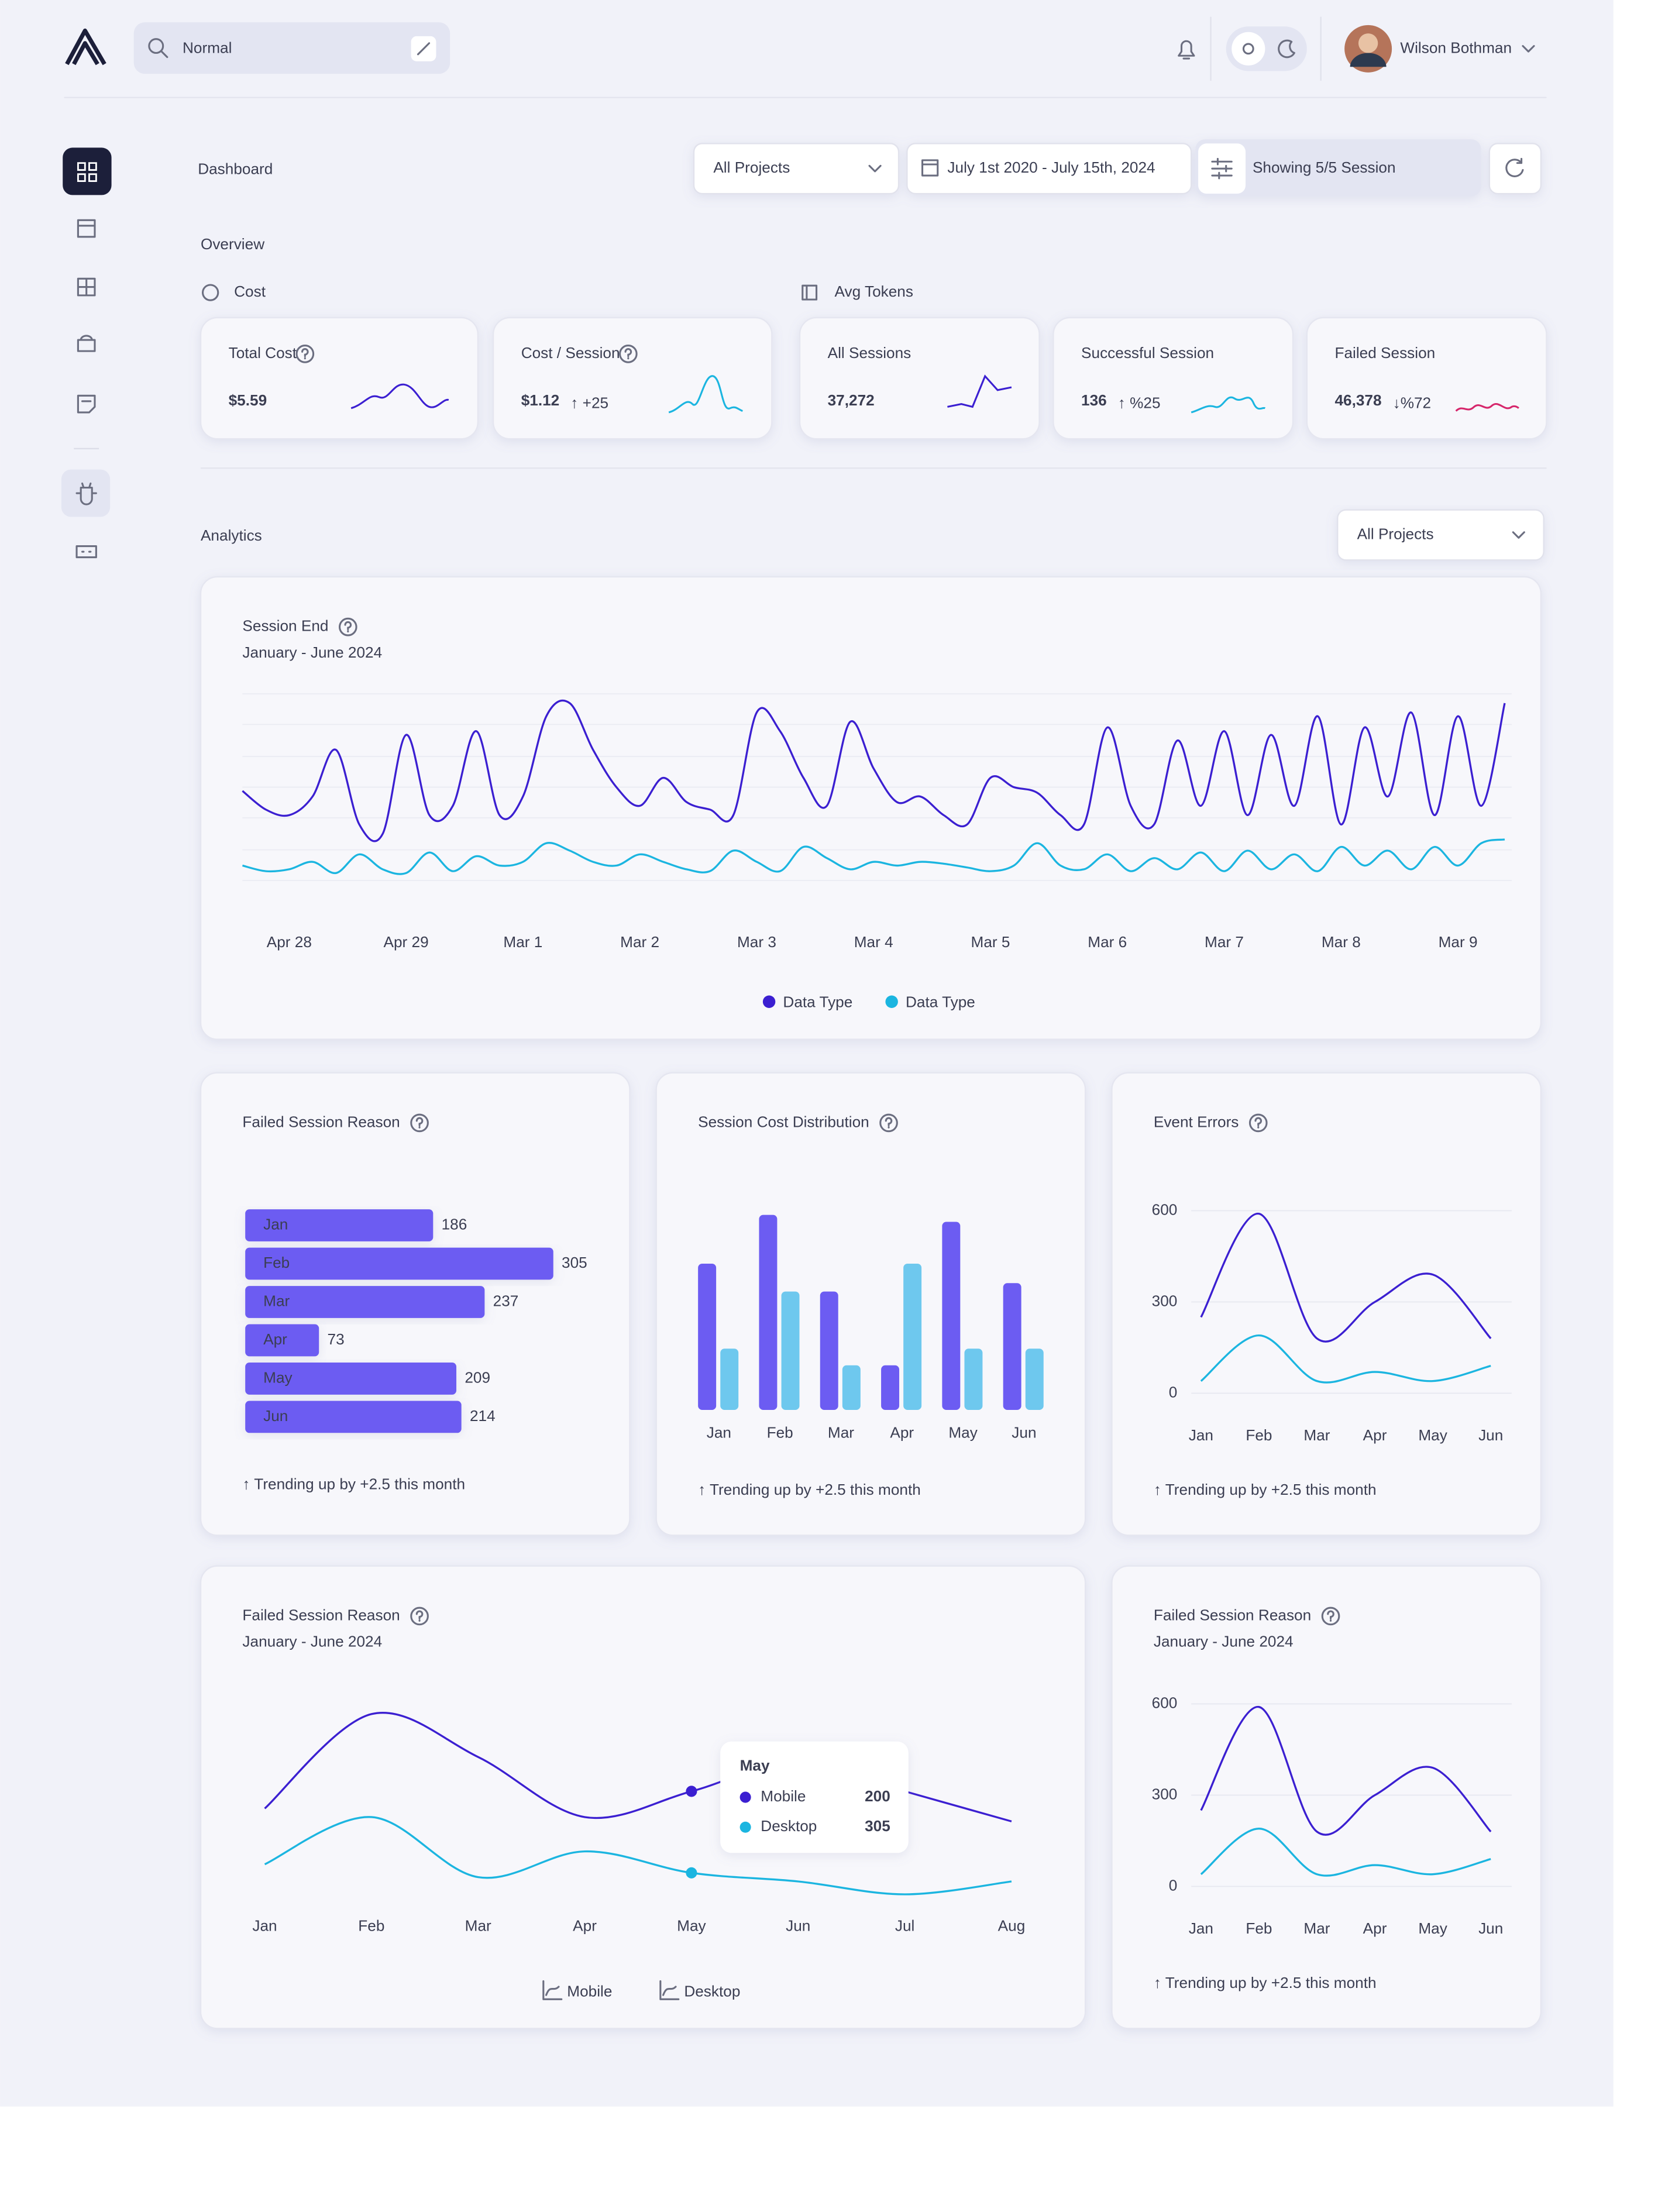 The width and height of the screenshot is (1658, 2212). I want to click on nav-sessions, so click(86, 229).